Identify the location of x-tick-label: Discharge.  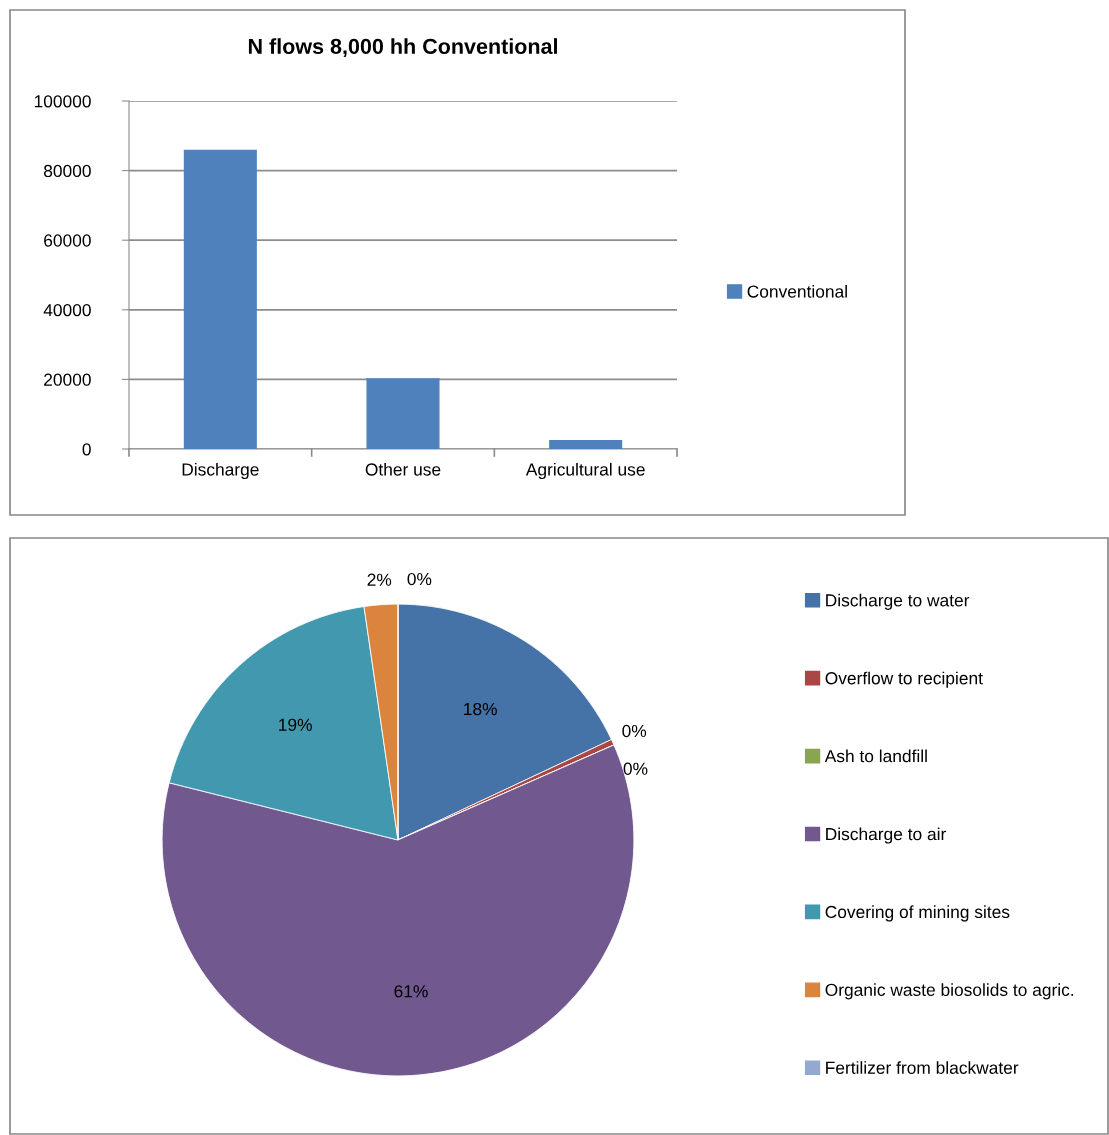
(220, 471).